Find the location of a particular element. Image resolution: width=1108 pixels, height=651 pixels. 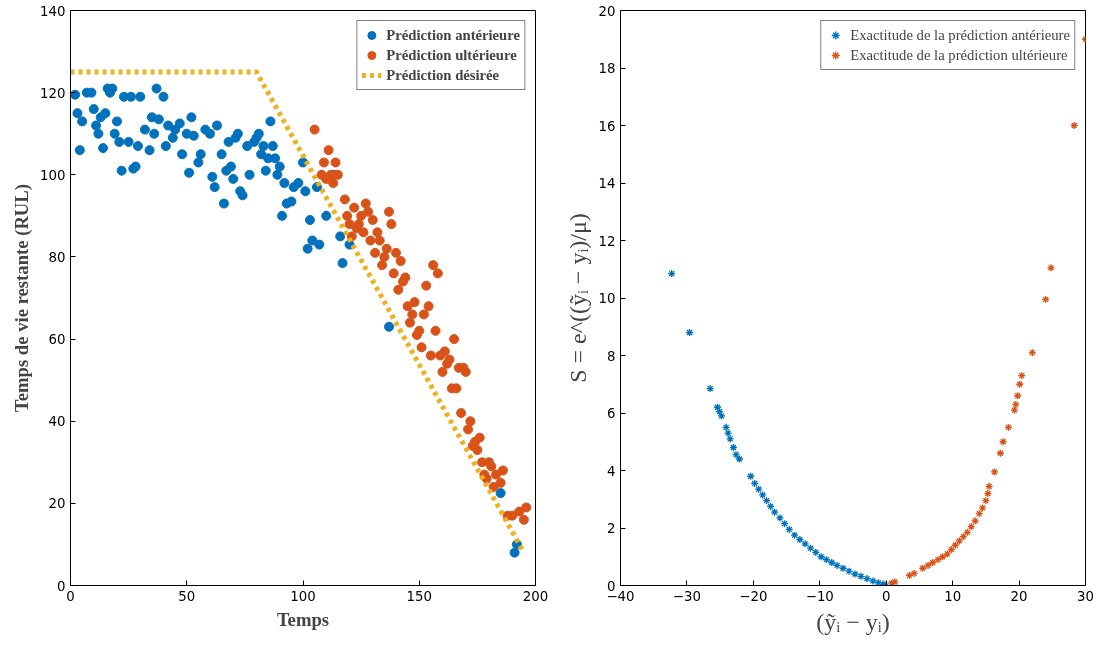

x-axis-title: (ỹᵢ − yᵢ) is located at coordinates (853, 621).